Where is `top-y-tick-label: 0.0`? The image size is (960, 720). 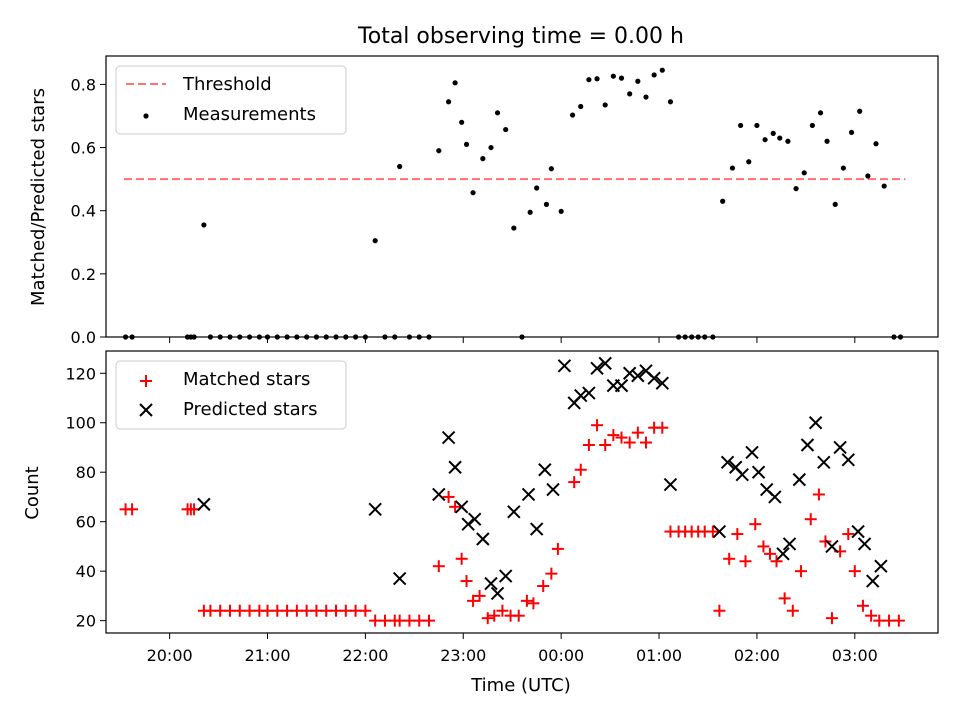 top-y-tick-label: 0.0 is located at coordinates (83, 337).